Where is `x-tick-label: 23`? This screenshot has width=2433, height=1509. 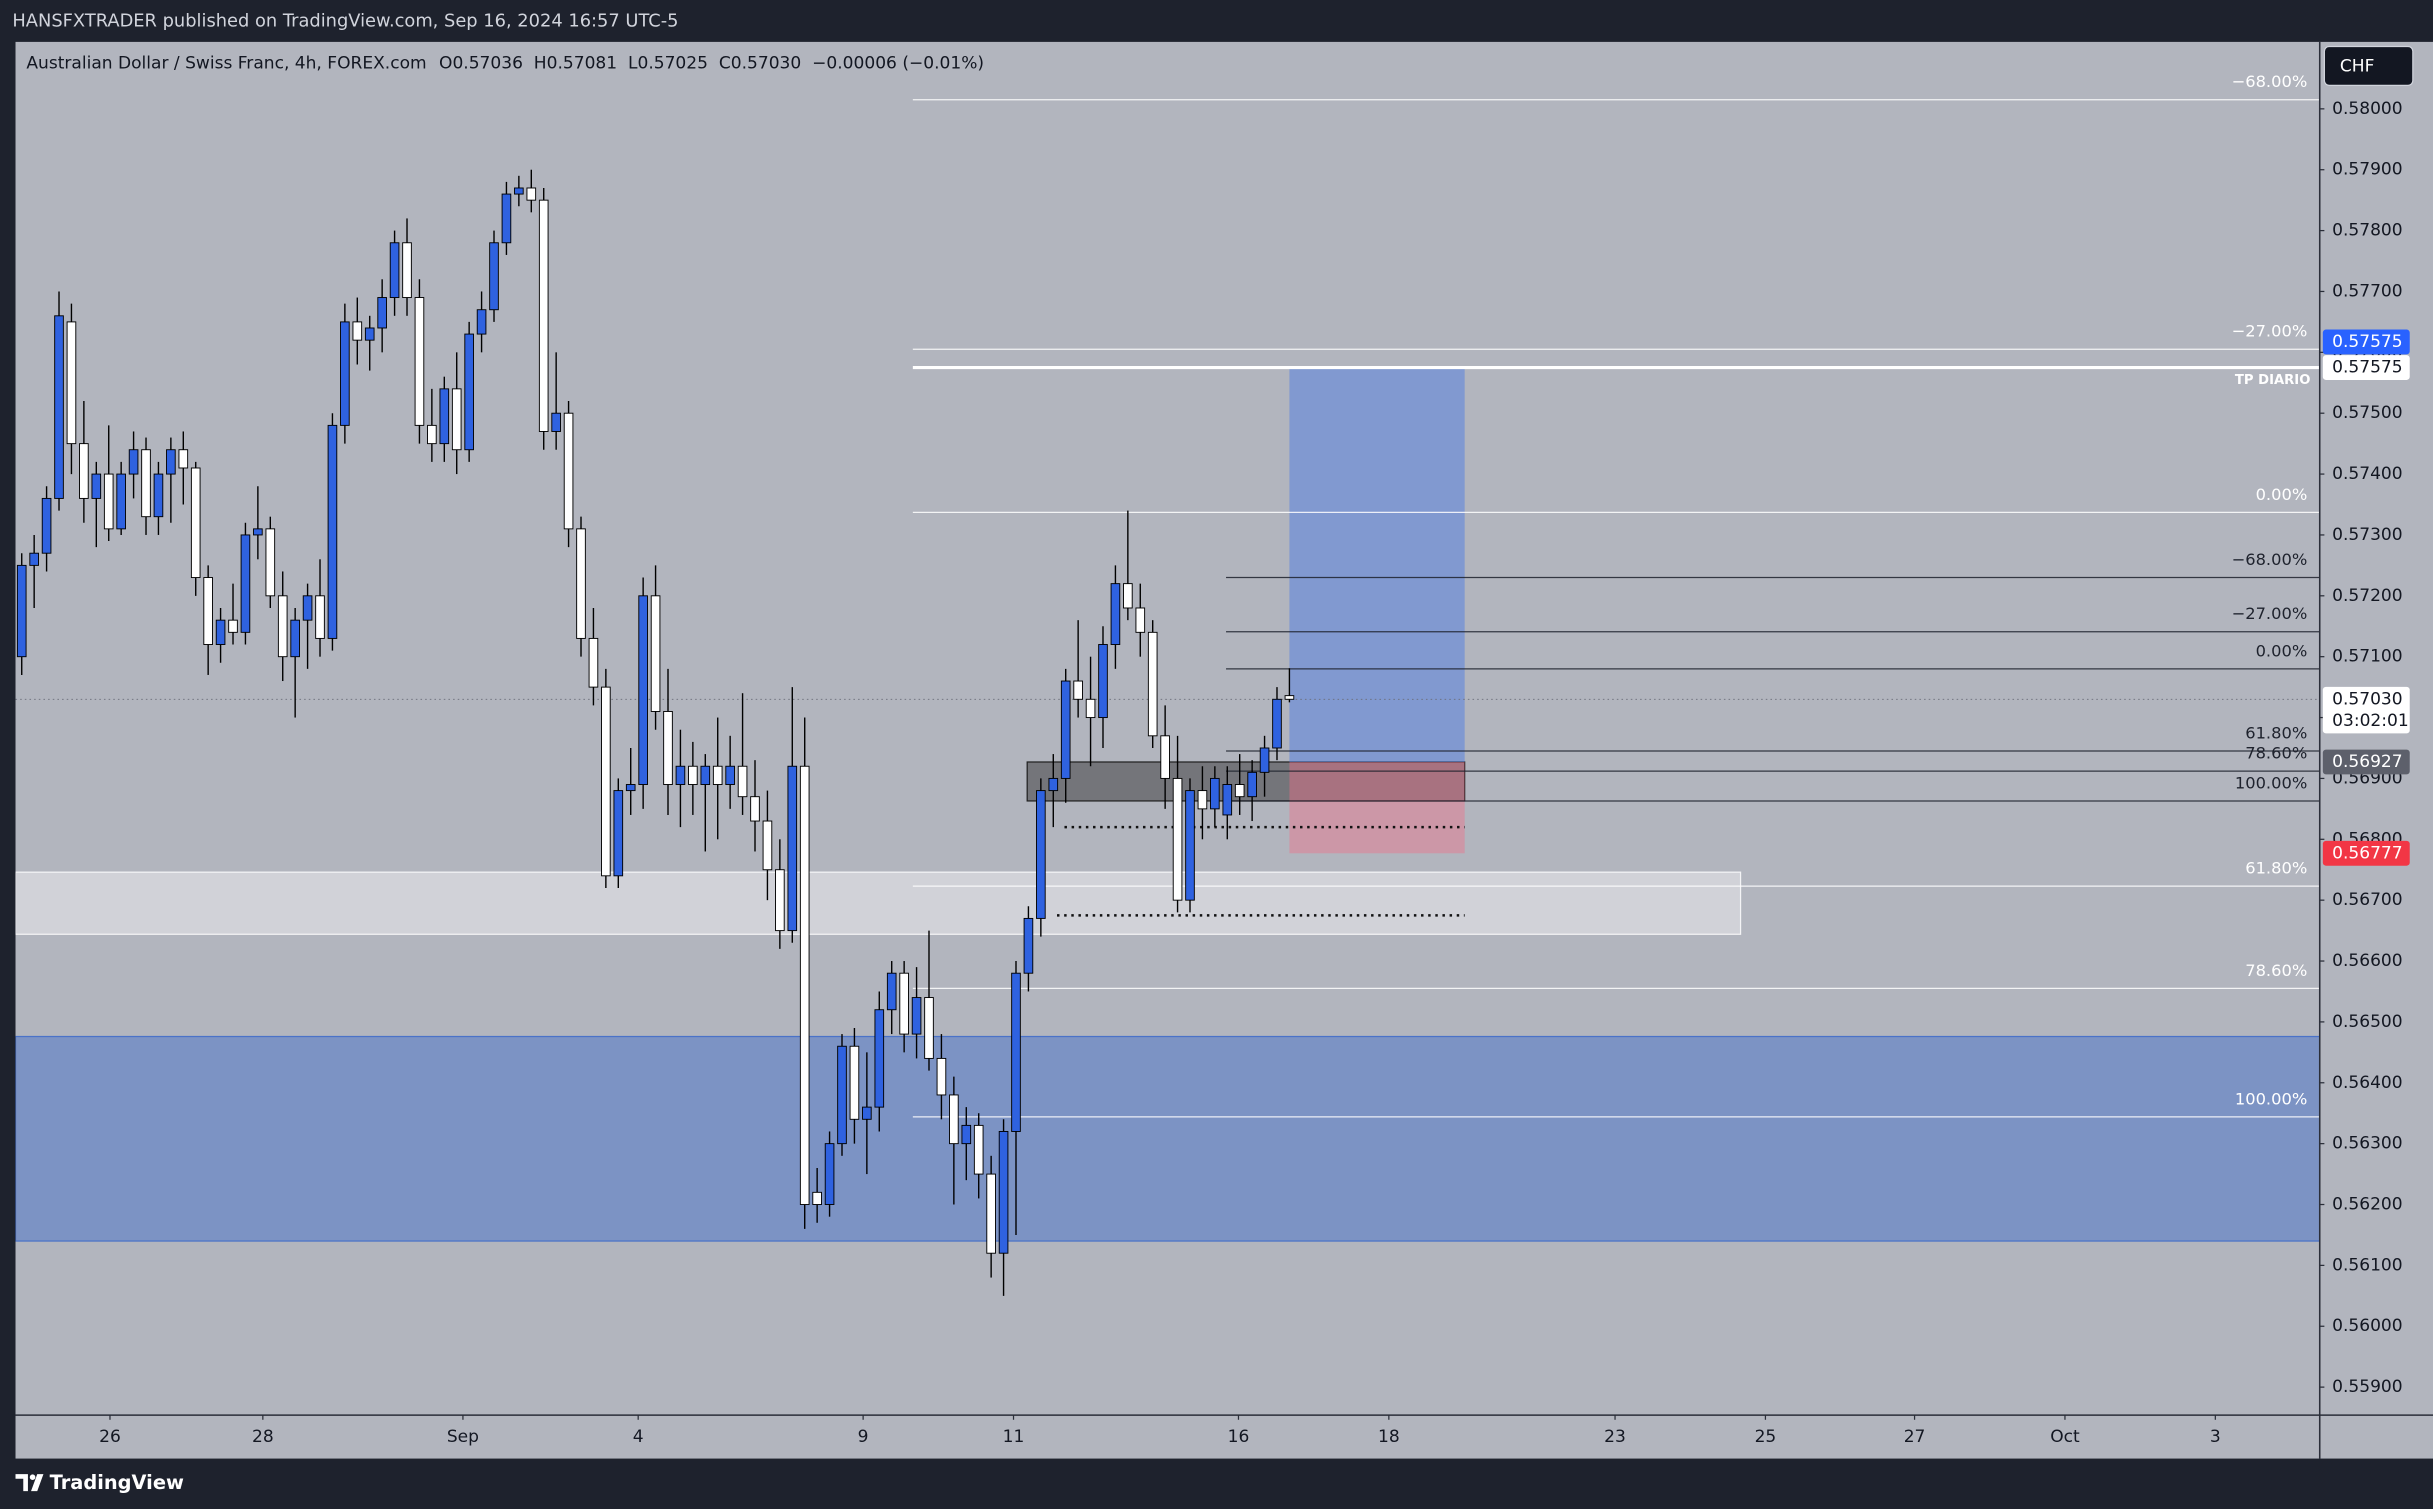
x-tick-label: 23 is located at coordinates (1615, 1437).